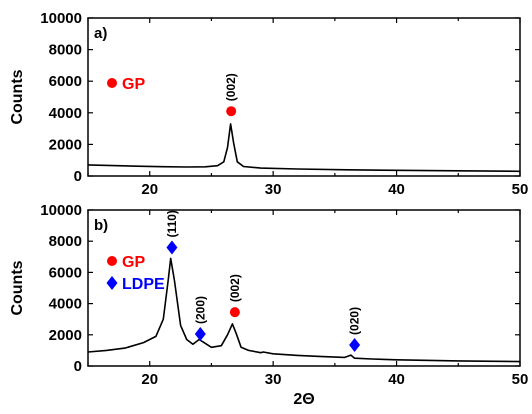 The image size is (532, 414). What do you see at coordinates (355, 321) in the screenshot?
I see `peak-label: (020)` at bounding box center [355, 321].